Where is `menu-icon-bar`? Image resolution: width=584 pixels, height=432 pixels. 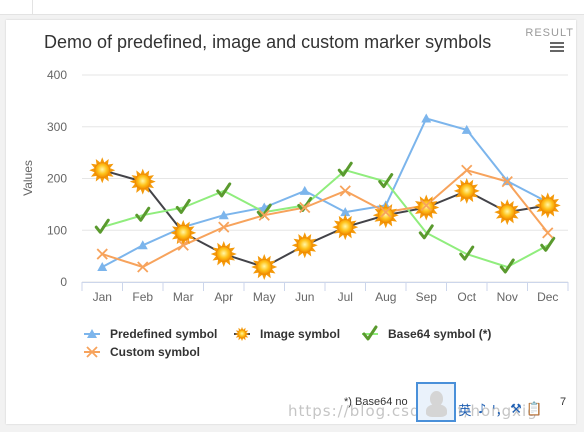 menu-icon-bar is located at coordinates (557, 43).